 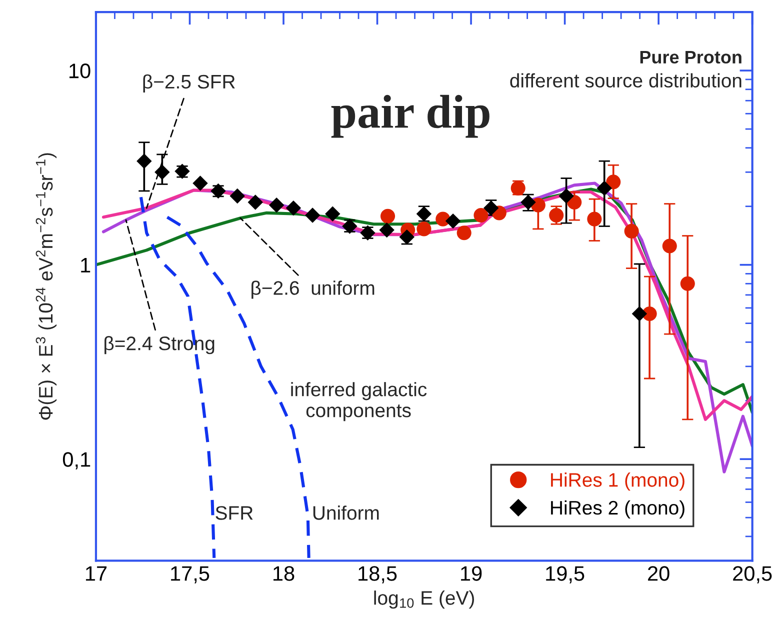 What do you see at coordinates (410, 116) in the screenshot?
I see `annotation: pair dip` at bounding box center [410, 116].